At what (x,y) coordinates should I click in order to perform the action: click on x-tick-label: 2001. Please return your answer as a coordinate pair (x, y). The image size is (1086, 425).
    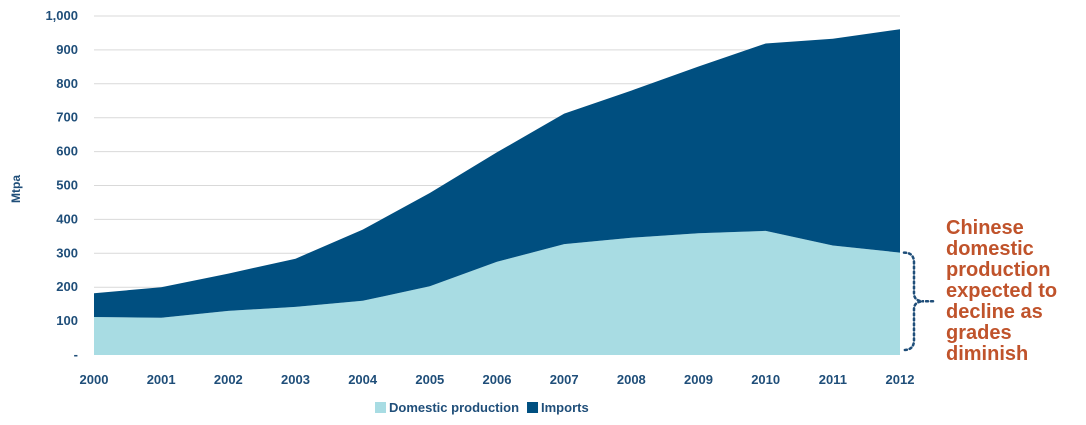
    Looking at the image, I should click on (161, 379).